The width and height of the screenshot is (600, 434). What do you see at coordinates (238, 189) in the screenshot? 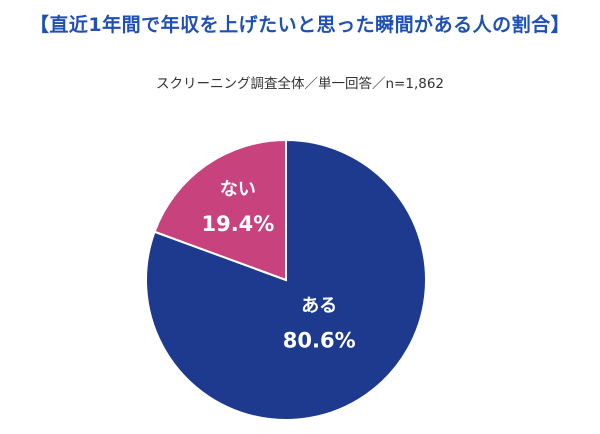
I see `slice-category-label: ない` at bounding box center [238, 189].